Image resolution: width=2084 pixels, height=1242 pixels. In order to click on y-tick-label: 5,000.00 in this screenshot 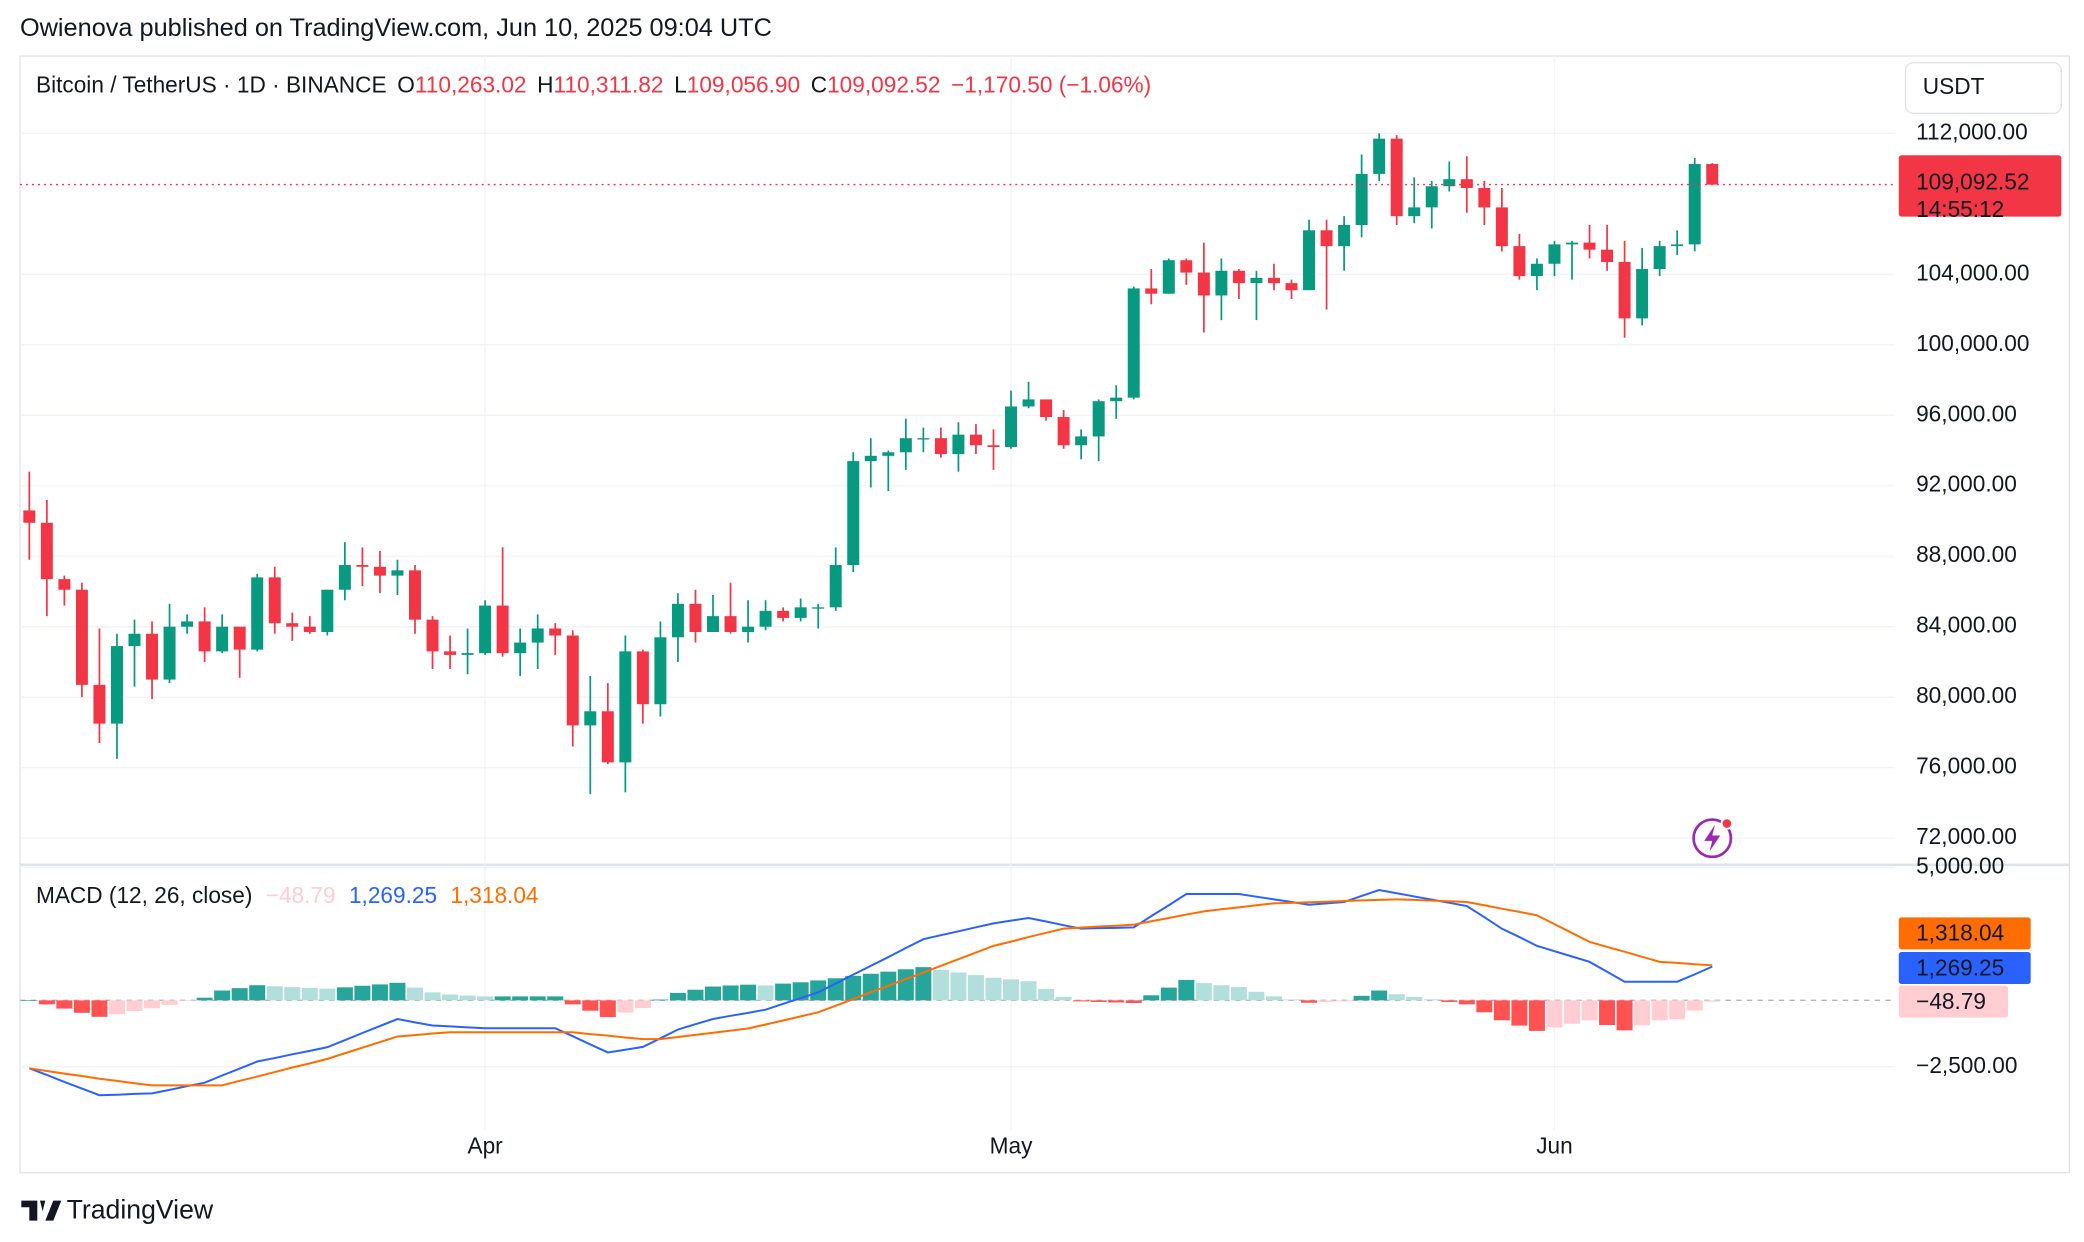, I will do `click(1960, 865)`.